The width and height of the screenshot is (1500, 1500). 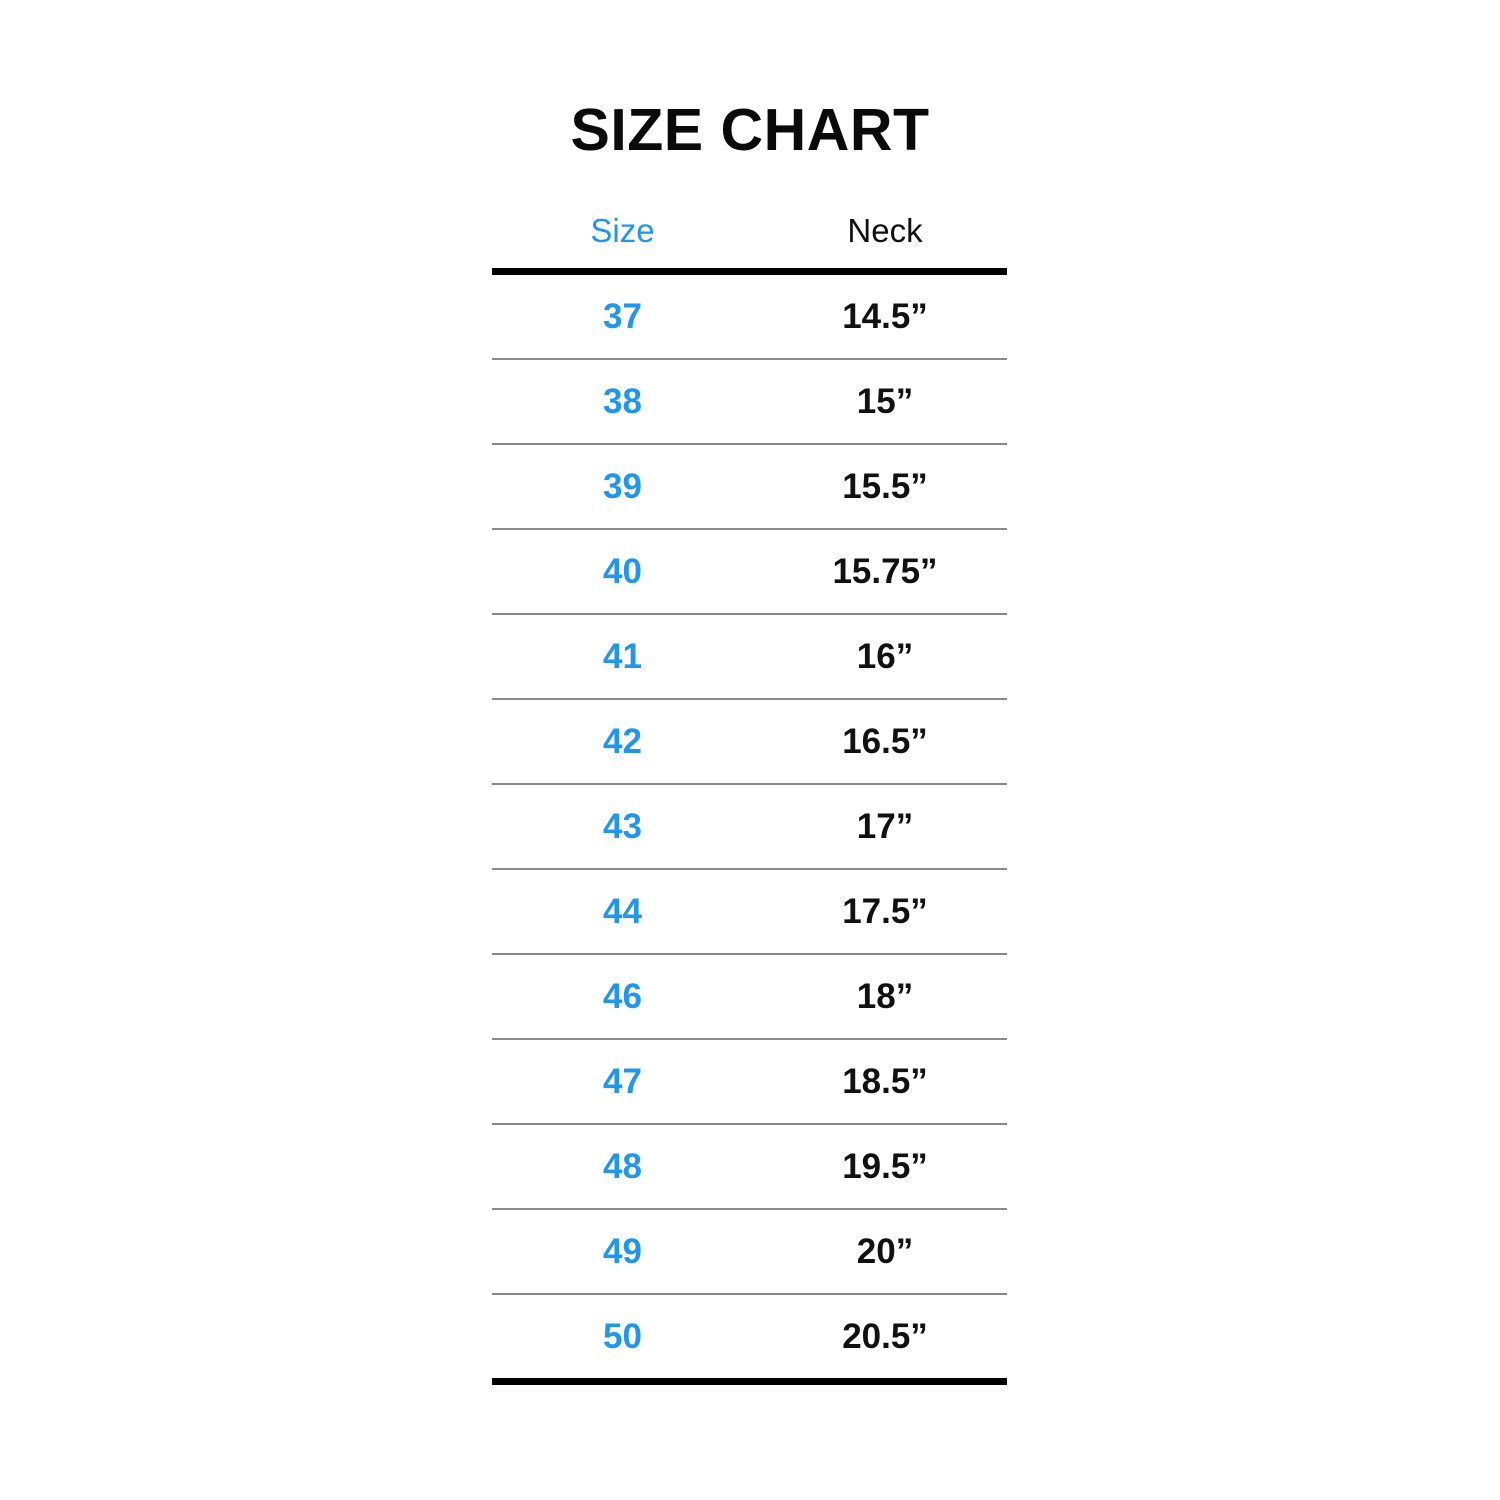 What do you see at coordinates (885, 230) in the screenshot?
I see `column-header-neck: Neck` at bounding box center [885, 230].